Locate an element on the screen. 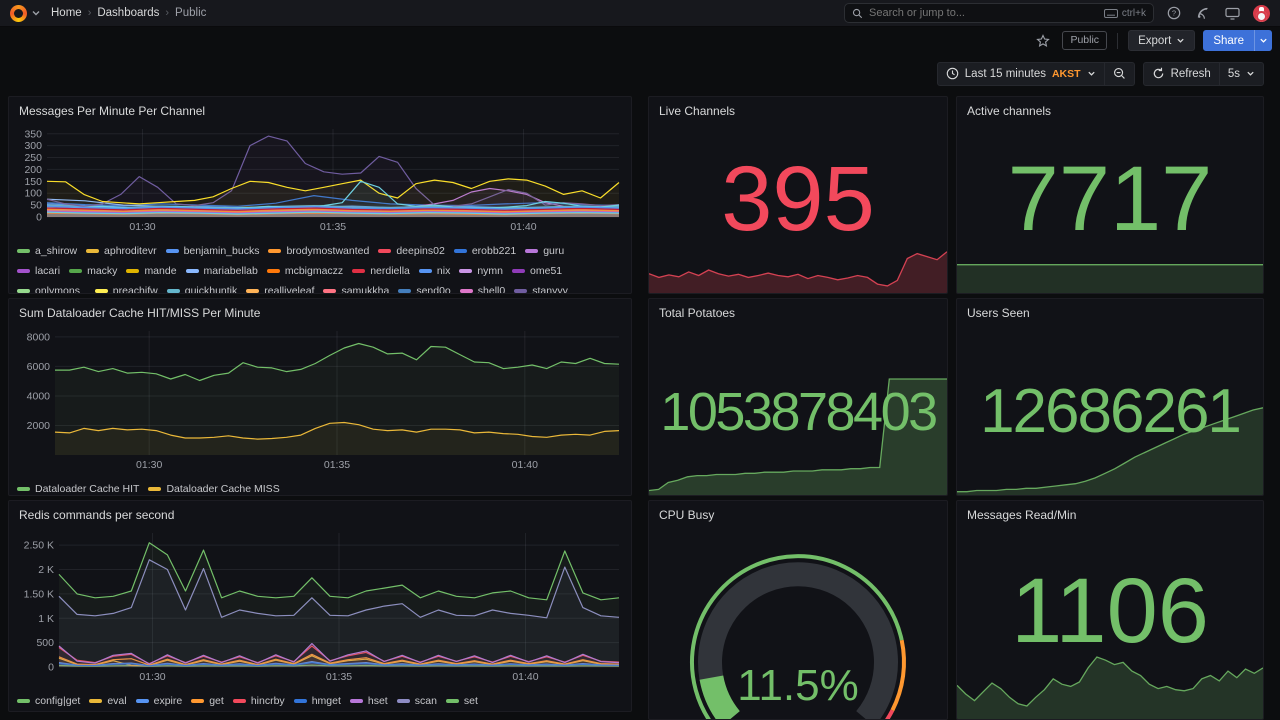  legend-item: config|get is located at coordinates (48, 701).